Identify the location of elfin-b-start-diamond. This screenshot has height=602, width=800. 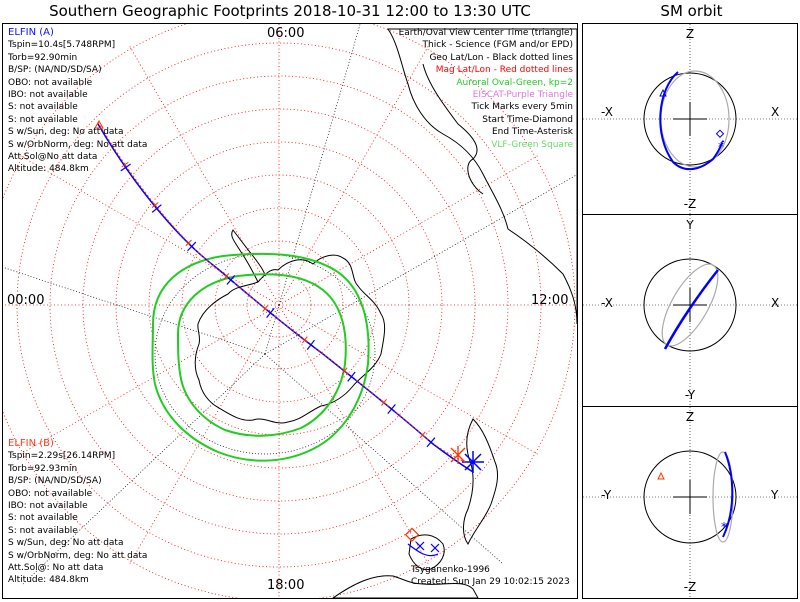
(412, 534).